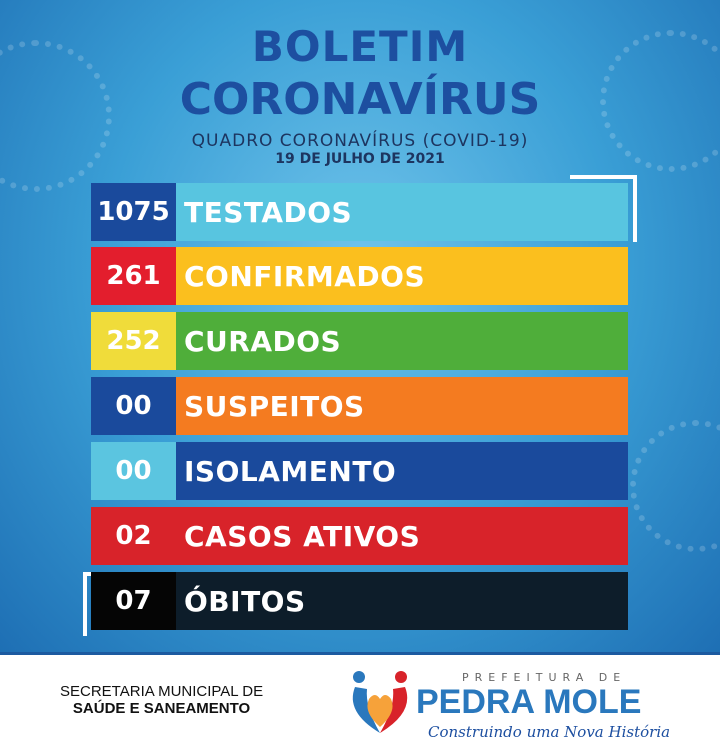  What do you see at coordinates (549, 732) in the screenshot?
I see `logo-slogan: Construindo uma Nova História` at bounding box center [549, 732].